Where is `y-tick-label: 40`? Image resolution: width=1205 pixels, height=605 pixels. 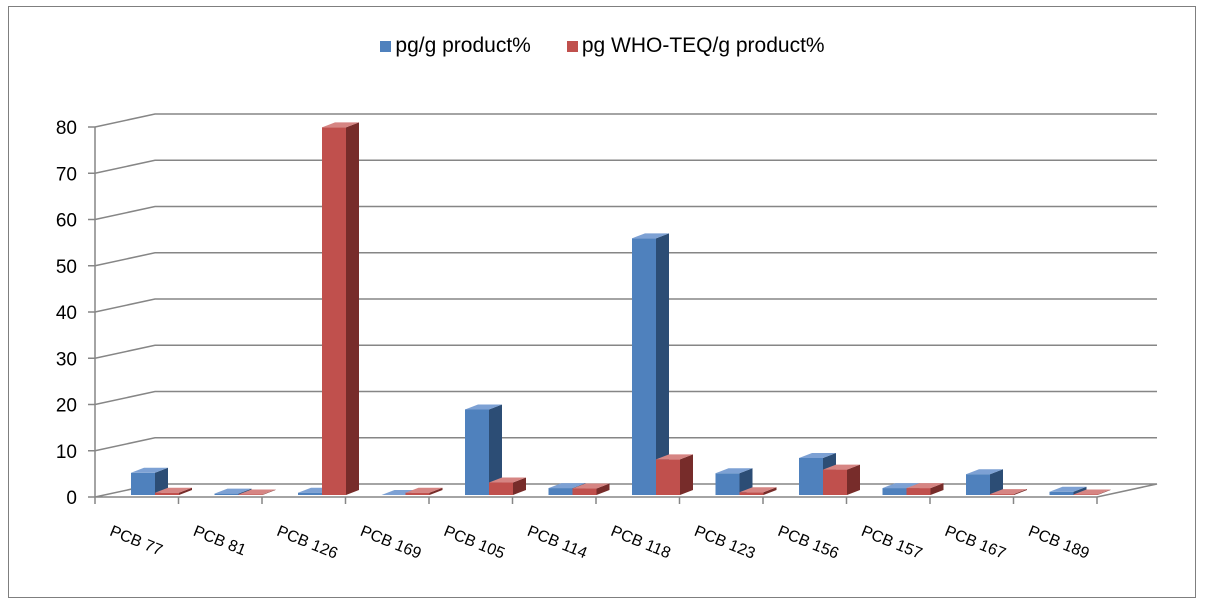
y-tick-label: 40 is located at coordinates (66, 313).